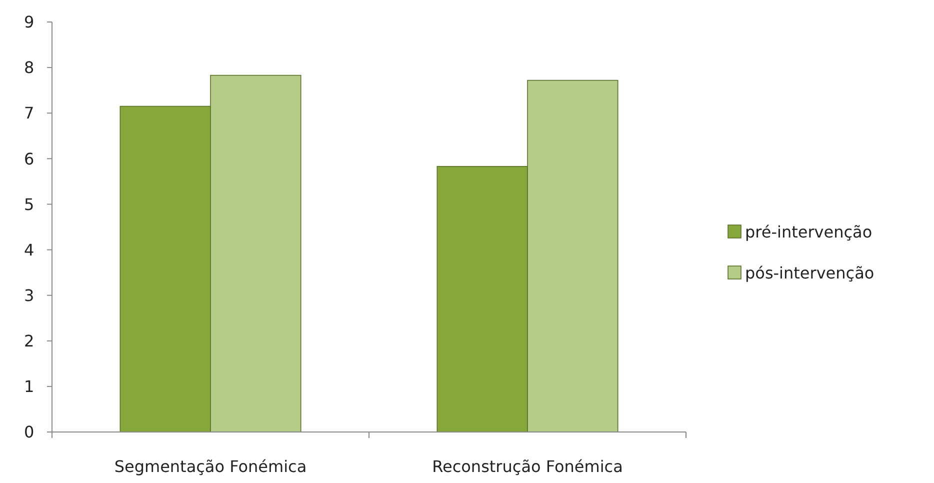 The image size is (934, 483). Describe the element at coordinates (29, 113) in the screenshot. I see `y-tick-label: 7` at that location.